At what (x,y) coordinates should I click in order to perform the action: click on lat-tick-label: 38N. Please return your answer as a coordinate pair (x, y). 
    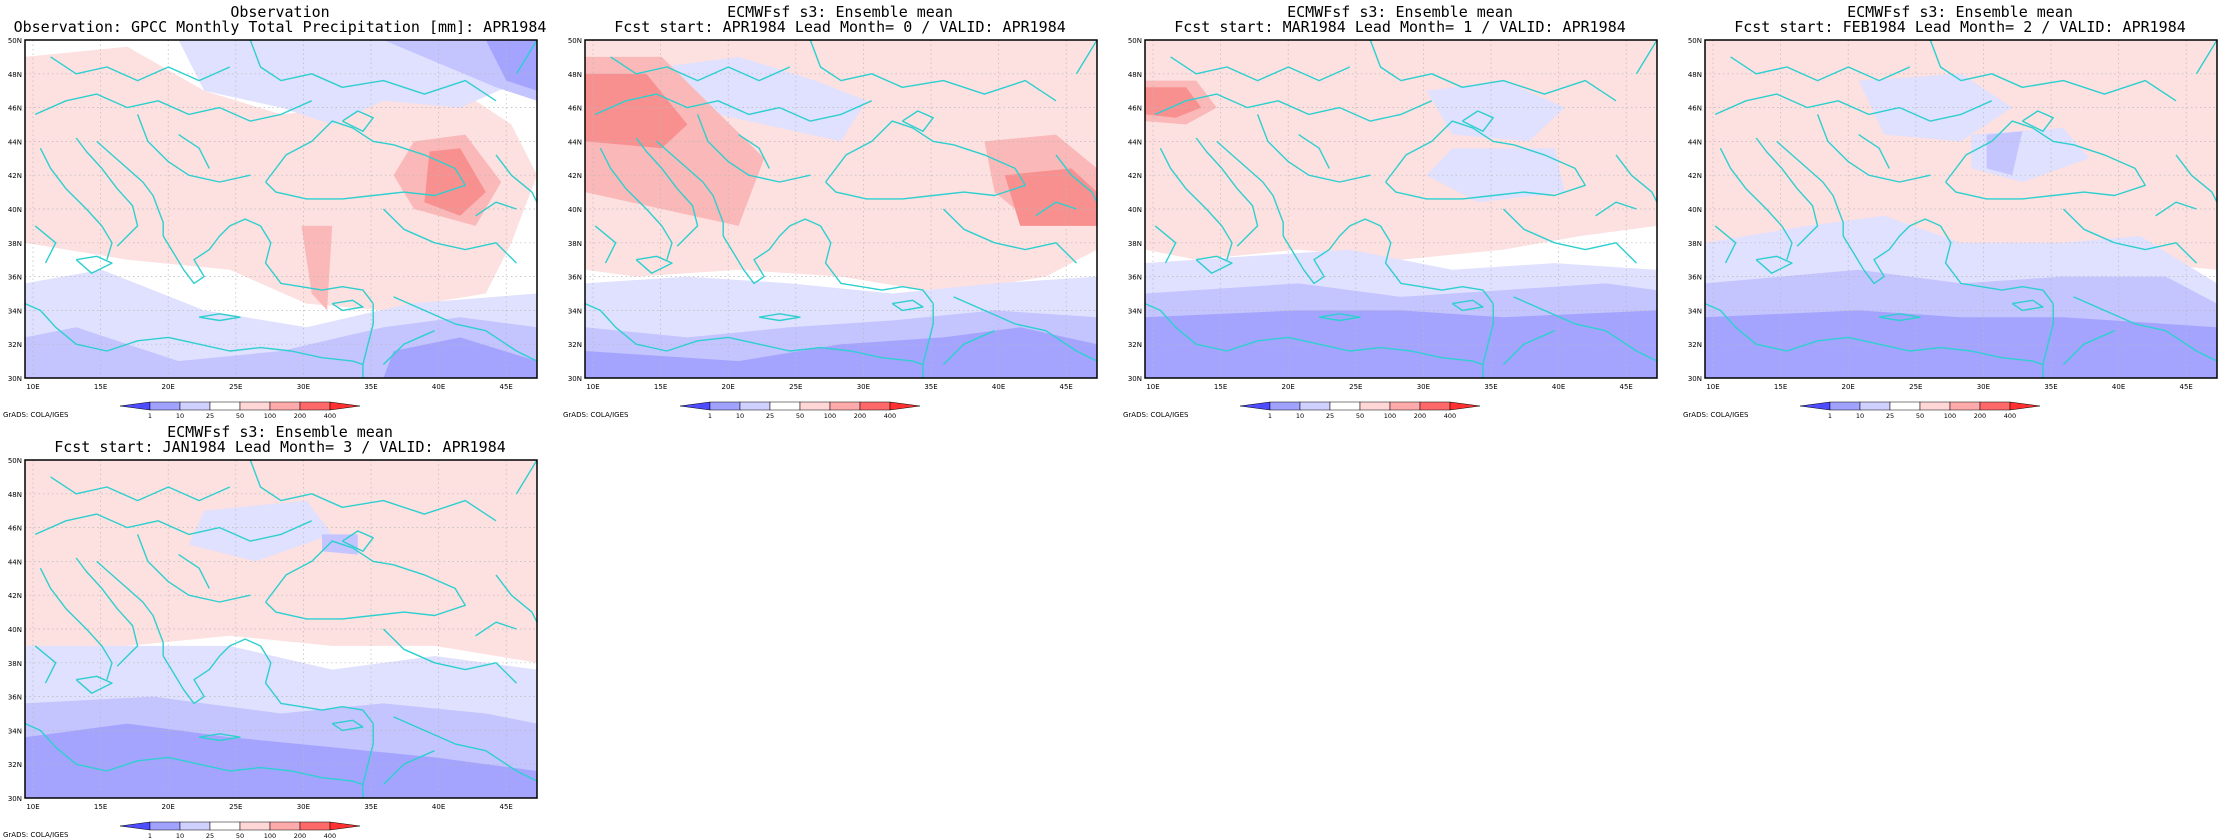
    Looking at the image, I should click on (1695, 244).